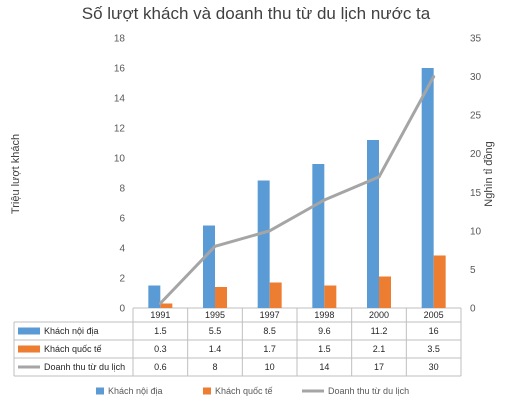  I want to click on table-cell: 0.6, so click(160, 367).